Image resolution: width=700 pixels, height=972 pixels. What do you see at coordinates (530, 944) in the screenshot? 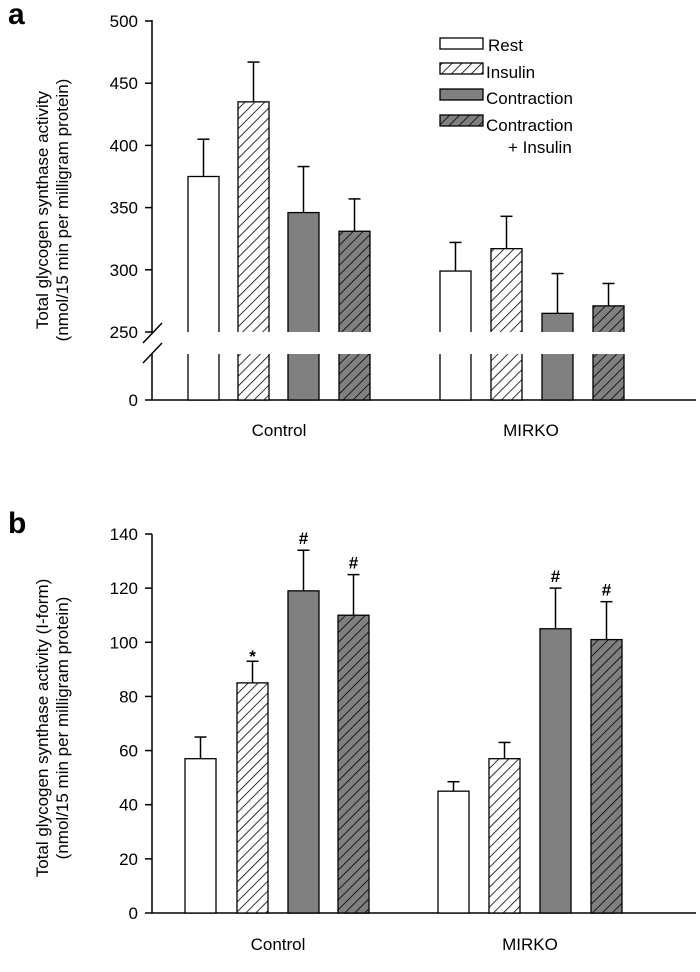
I see `x-label-b-mirko: MIRKO` at bounding box center [530, 944].